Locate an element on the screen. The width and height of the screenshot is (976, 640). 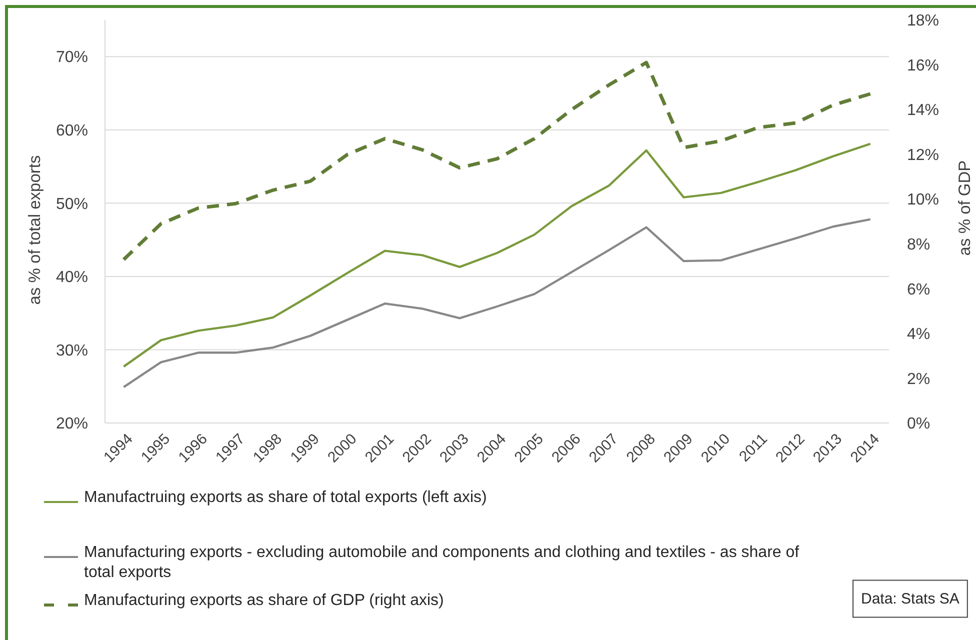
y2-tick-label: 6% is located at coordinates (918, 289).